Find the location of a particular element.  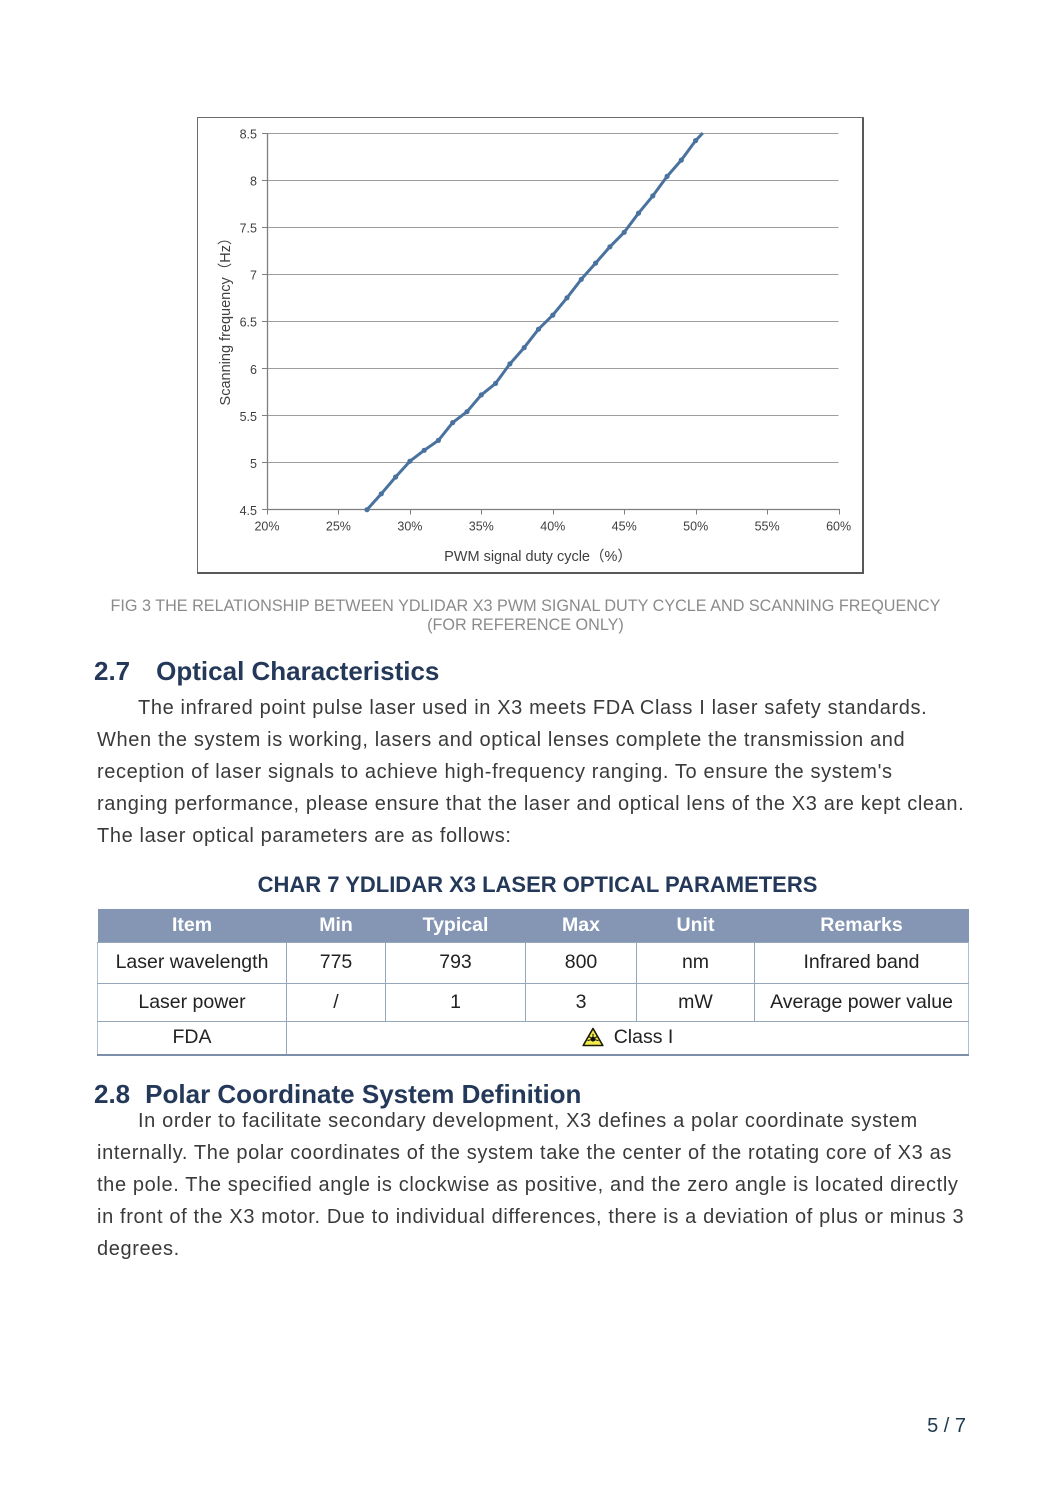

svg-text: 30% is located at coordinates (409, 527).